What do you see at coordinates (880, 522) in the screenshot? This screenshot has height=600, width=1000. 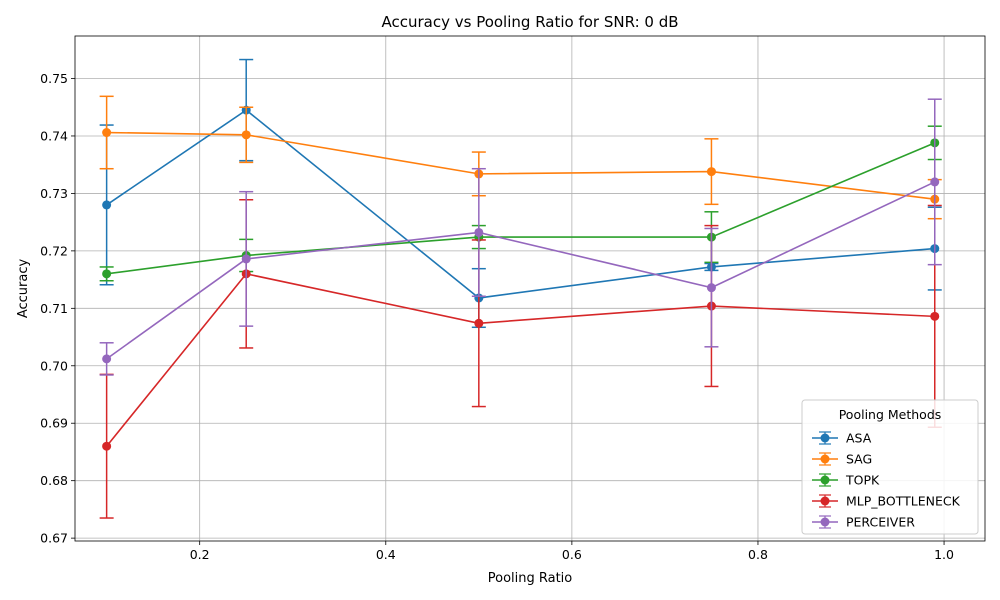 I see `legend-label: PERCEIVER` at bounding box center [880, 522].